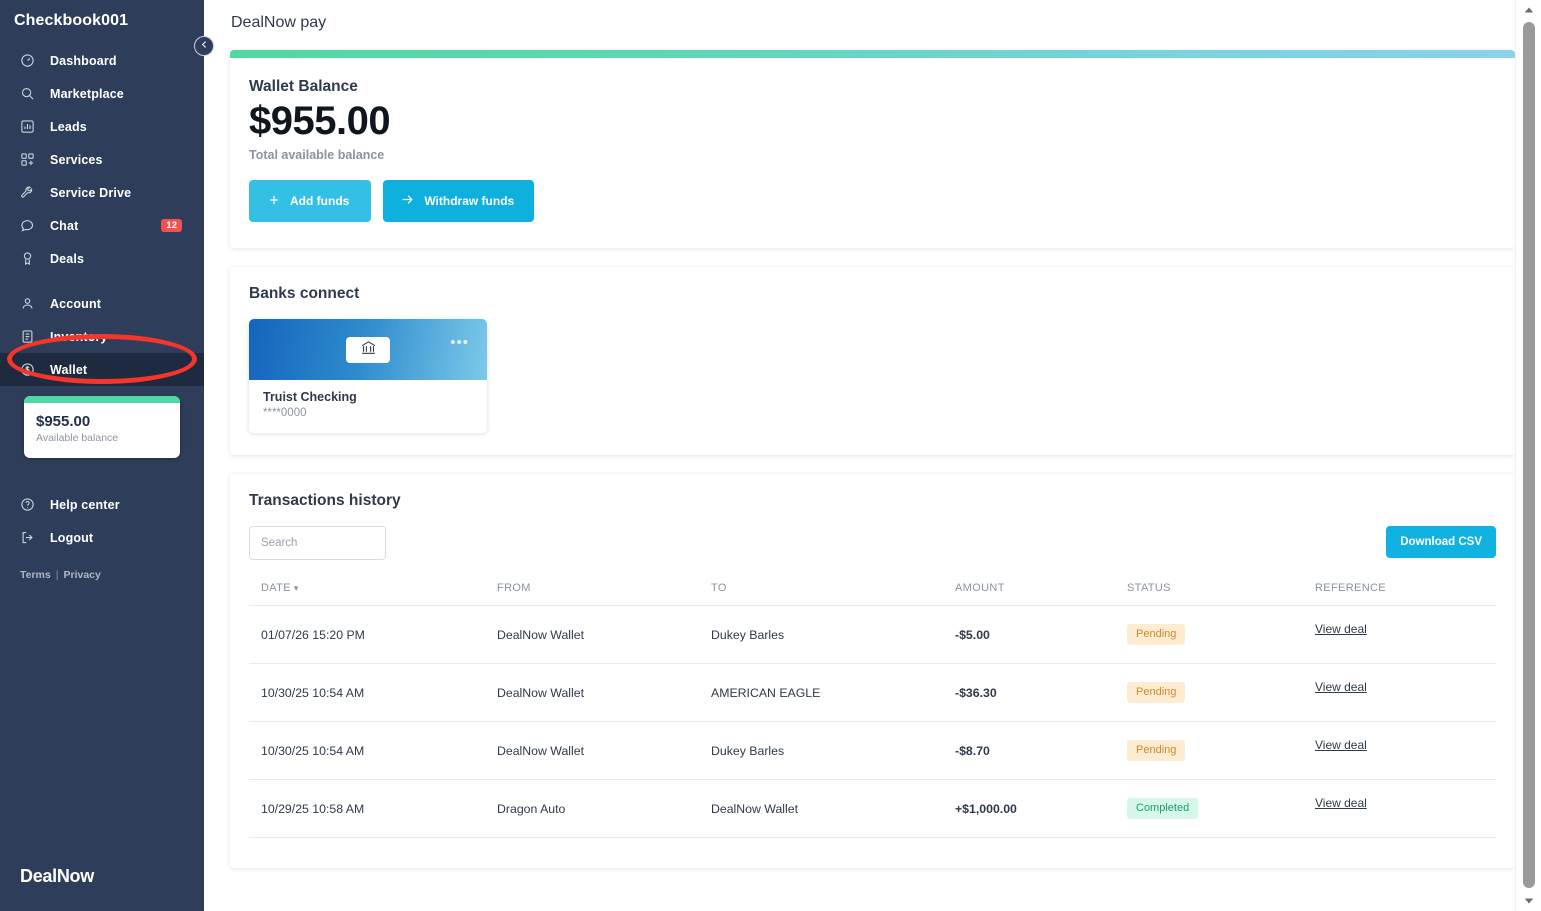 Image resolution: width=1541 pixels, height=911 pixels. What do you see at coordinates (27, 259) in the screenshot?
I see `award-icon` at bounding box center [27, 259].